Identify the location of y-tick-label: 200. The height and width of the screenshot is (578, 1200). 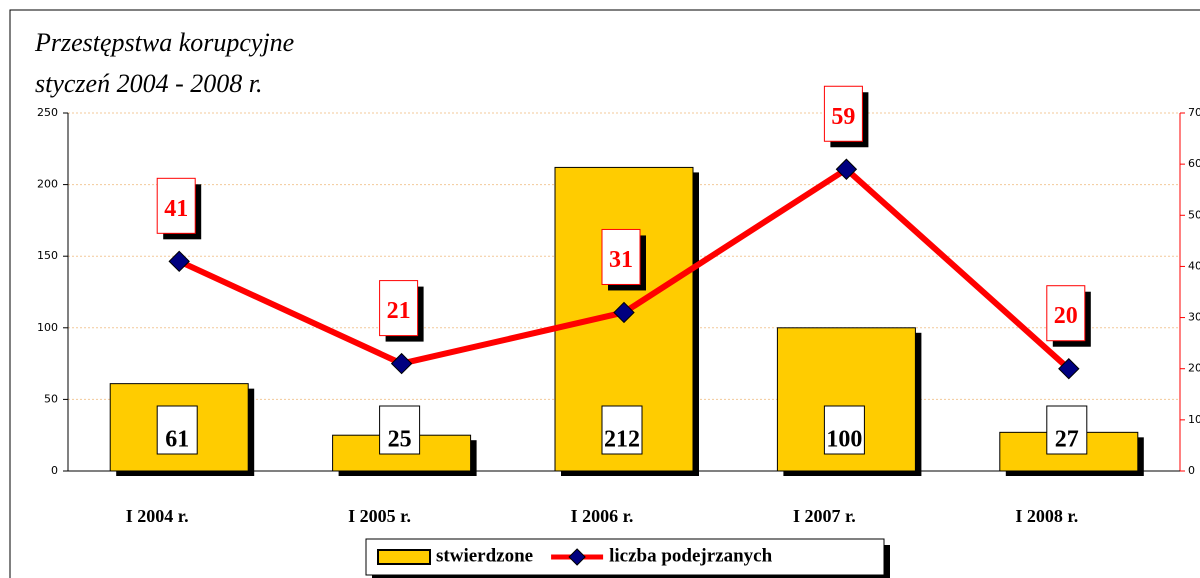
(47, 184).